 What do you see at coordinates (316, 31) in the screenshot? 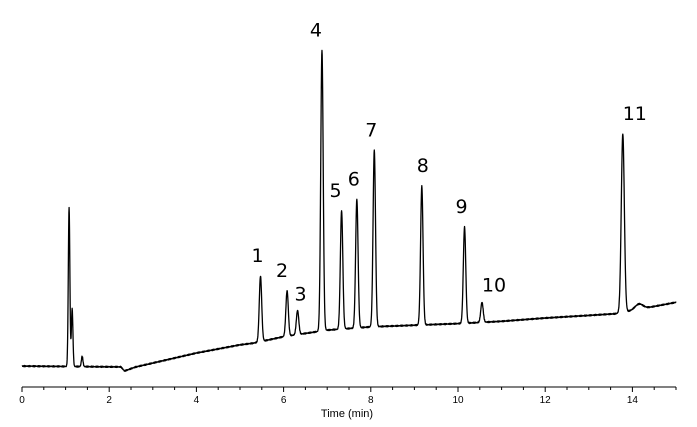
I see `peak-label: 4` at bounding box center [316, 31].